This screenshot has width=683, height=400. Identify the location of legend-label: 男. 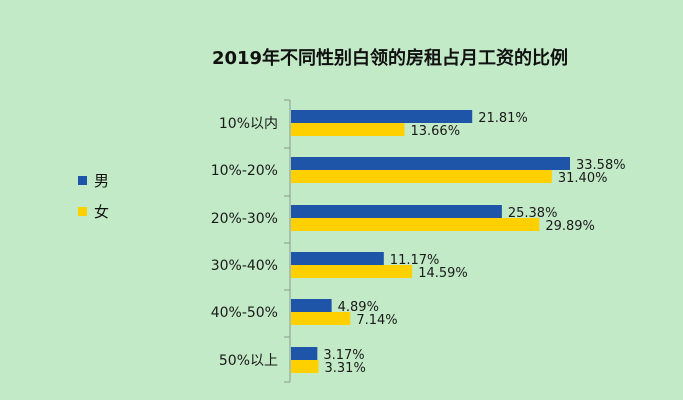
(101, 181).